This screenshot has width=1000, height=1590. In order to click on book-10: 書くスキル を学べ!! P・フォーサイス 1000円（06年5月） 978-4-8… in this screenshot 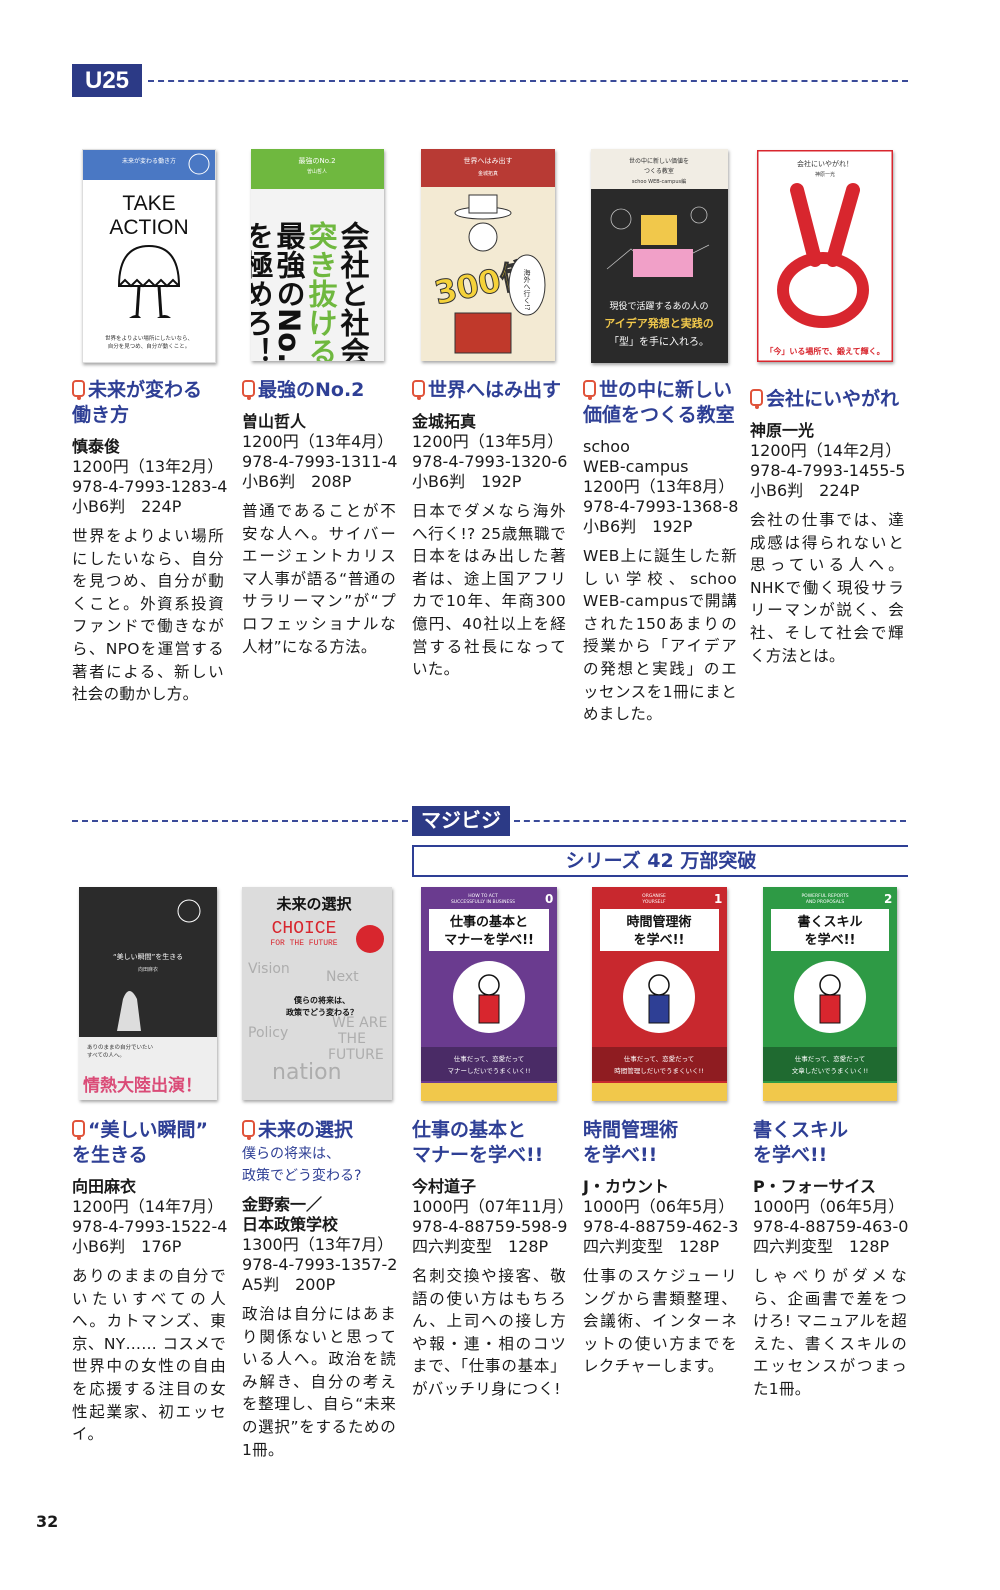, I will do `click(832, 1259)`.